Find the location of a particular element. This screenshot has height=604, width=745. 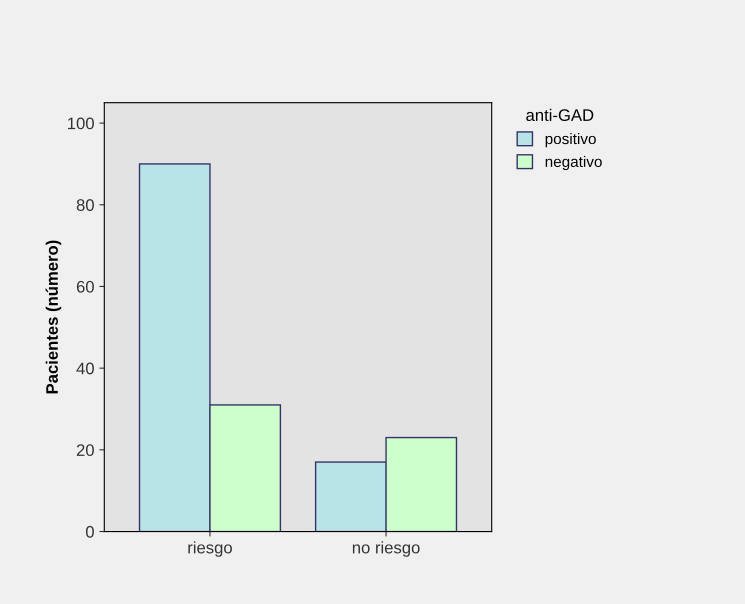

y-tick-label: 80 is located at coordinates (85, 205).